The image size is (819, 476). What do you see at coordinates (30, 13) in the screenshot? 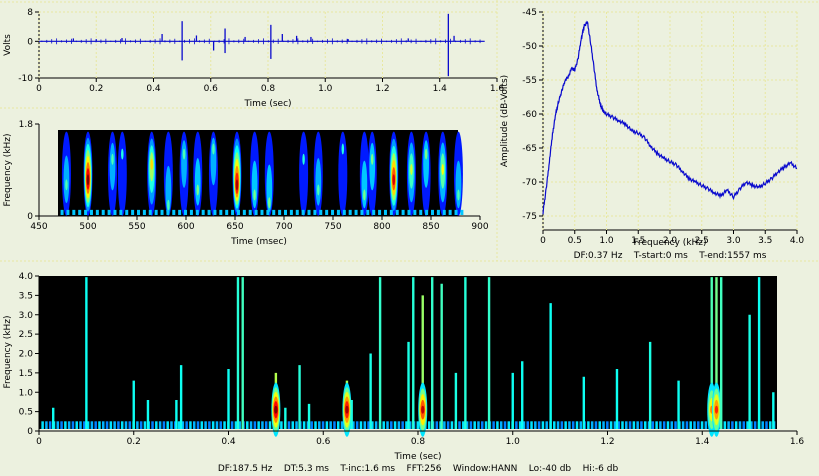
I see `waveform-y-tick-label: 8` at bounding box center [30, 13].